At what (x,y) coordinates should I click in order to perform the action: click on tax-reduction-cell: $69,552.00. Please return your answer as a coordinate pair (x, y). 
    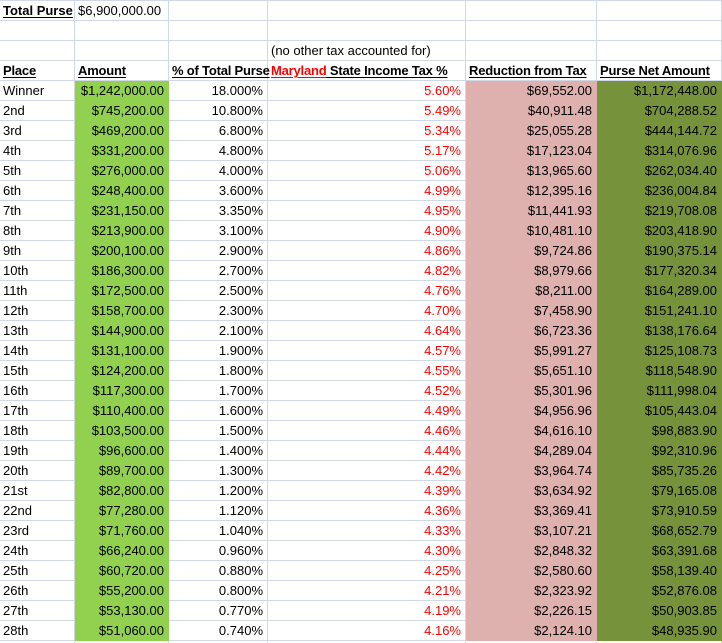
    Looking at the image, I should click on (531, 91).